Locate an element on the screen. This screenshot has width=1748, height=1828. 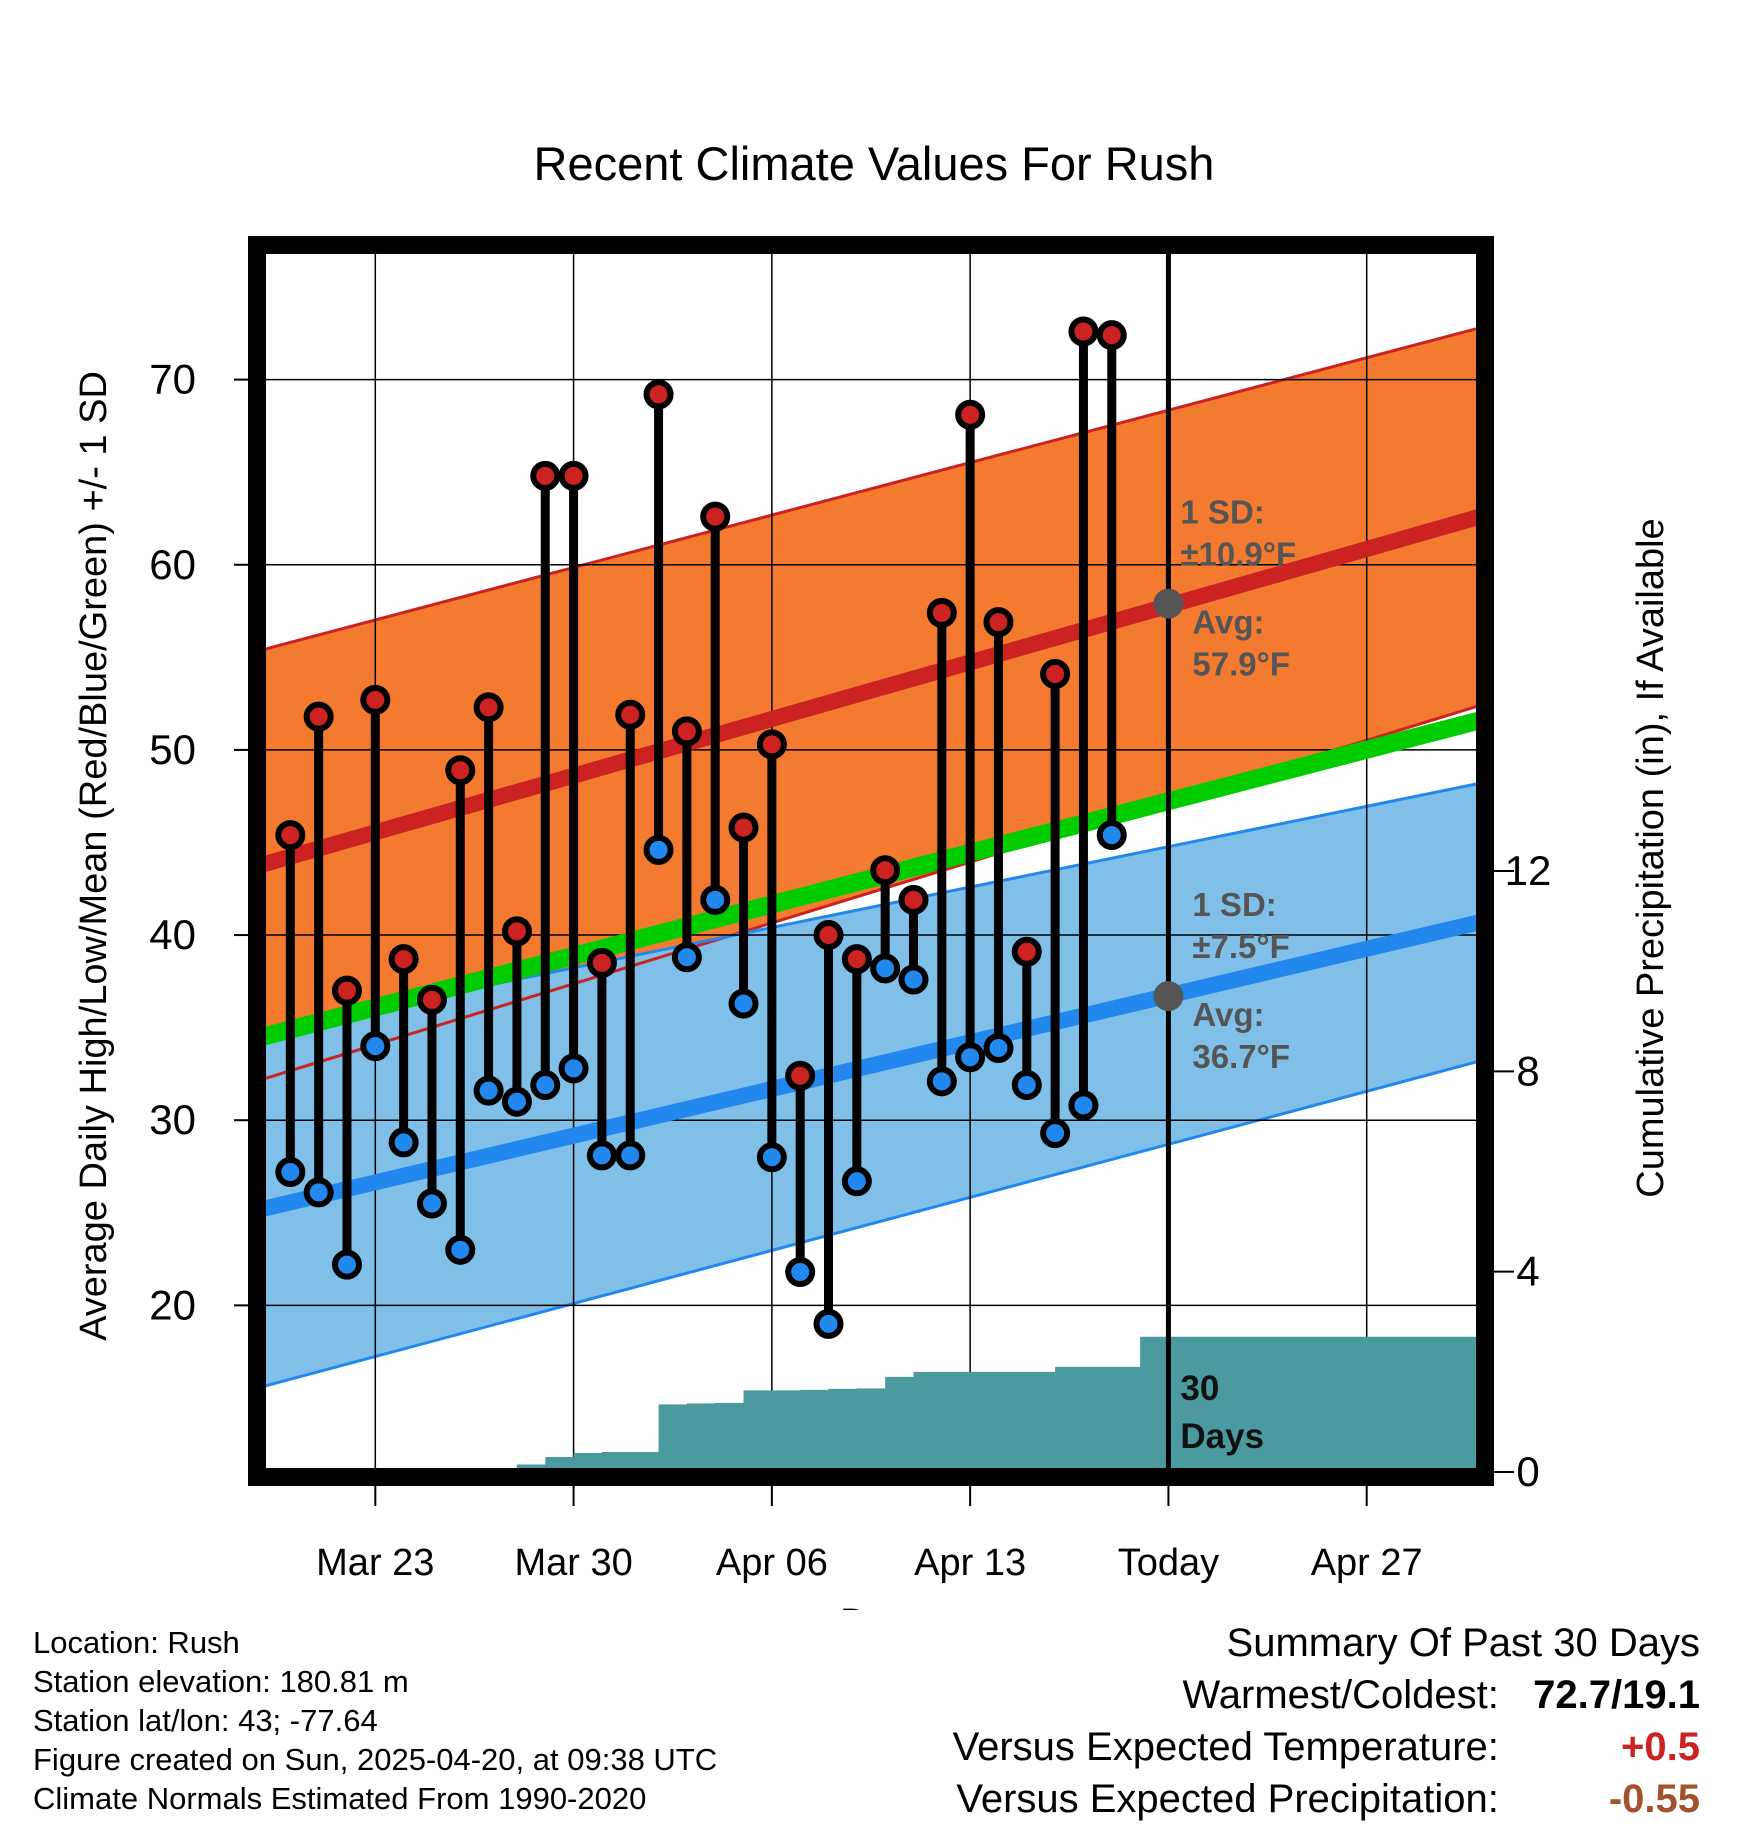
y2-tick-label: 0 is located at coordinates (1527, 1471).